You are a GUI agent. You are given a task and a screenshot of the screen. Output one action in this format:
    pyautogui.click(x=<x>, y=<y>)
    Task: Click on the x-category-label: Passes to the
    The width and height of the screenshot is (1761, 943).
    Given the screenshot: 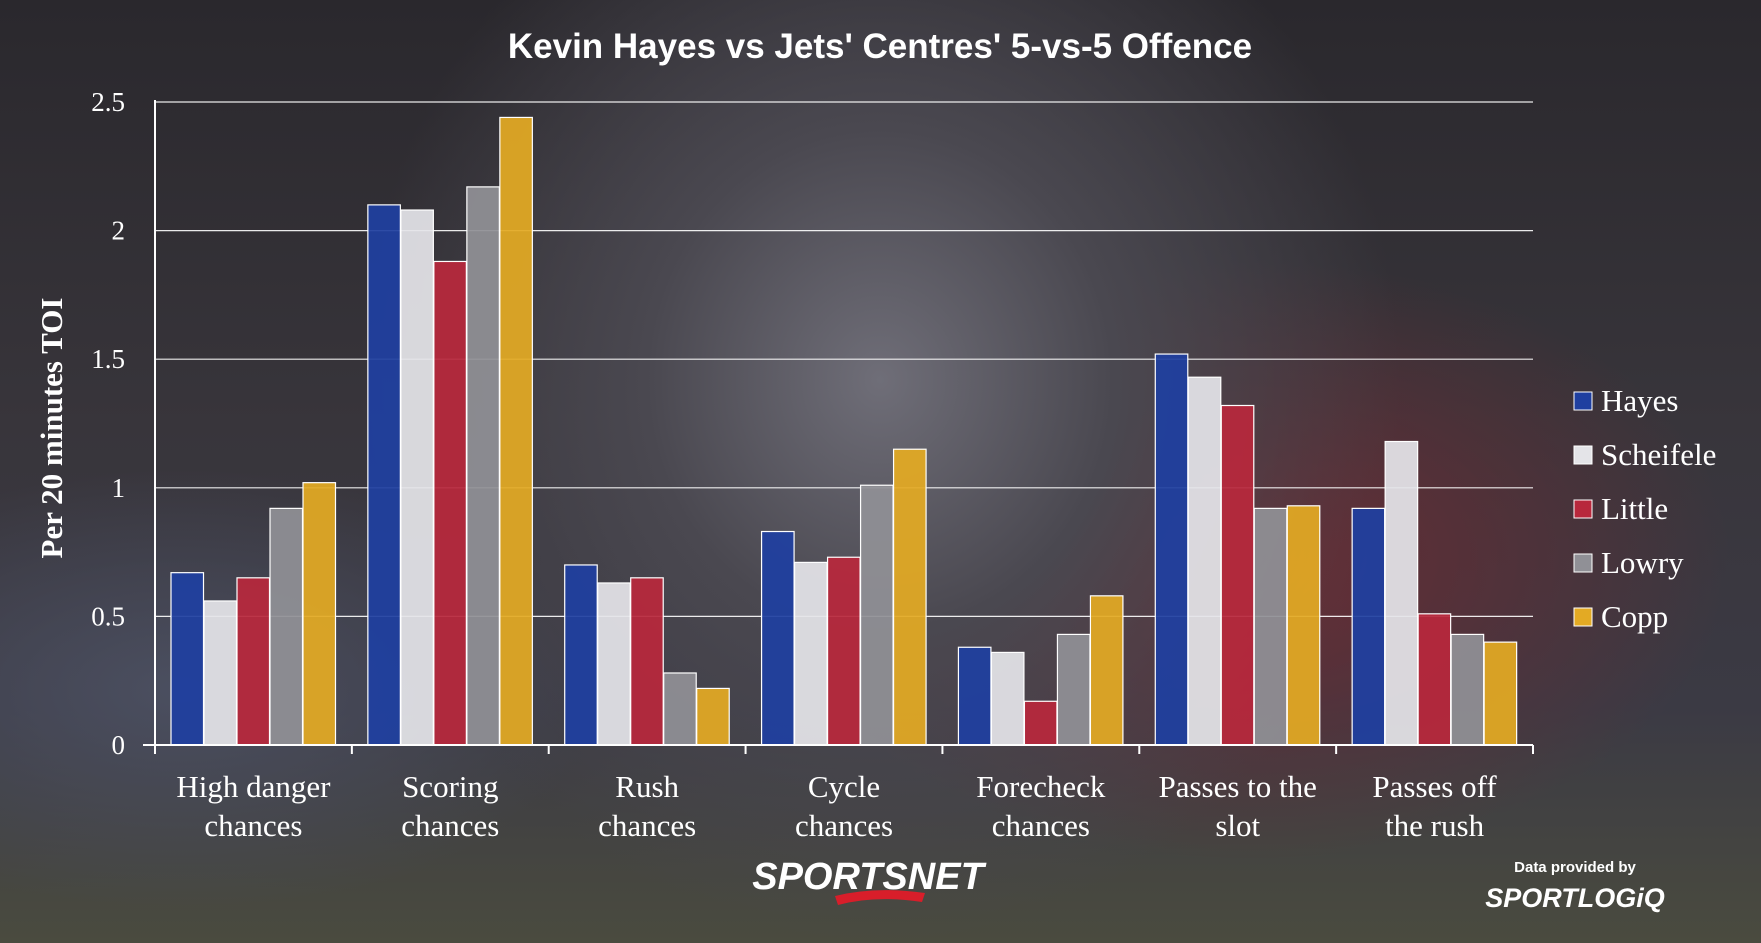 What is the action you would take?
    pyautogui.click(x=1237, y=786)
    